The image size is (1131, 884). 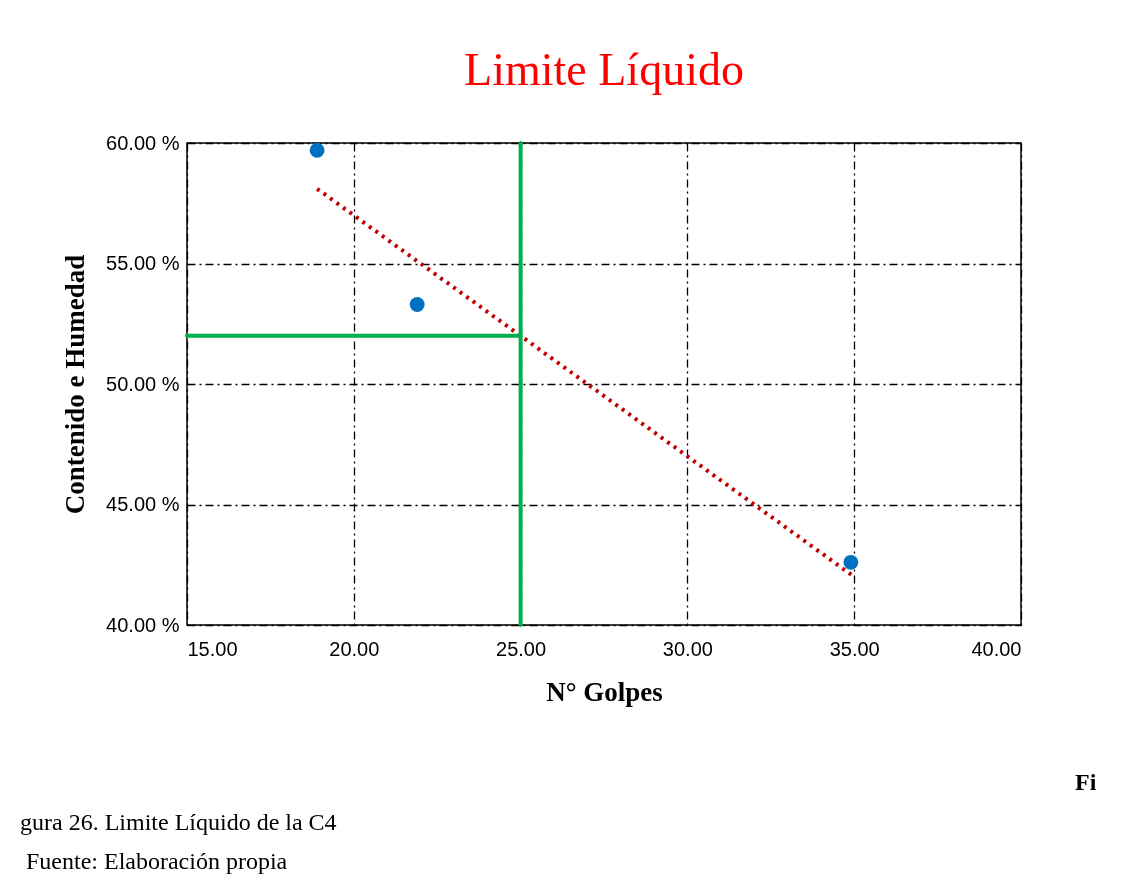 What do you see at coordinates (143, 142) in the screenshot?
I see `y-tick-label: 60.00 %` at bounding box center [143, 142].